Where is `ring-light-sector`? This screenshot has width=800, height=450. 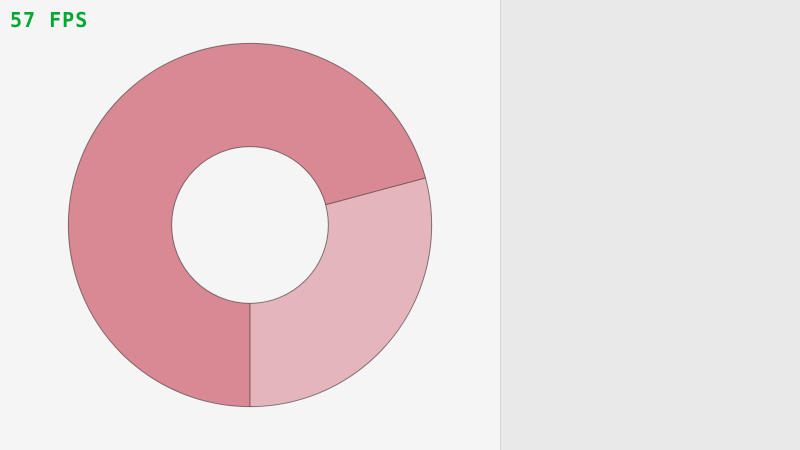 ring-light-sector is located at coordinates (341, 292).